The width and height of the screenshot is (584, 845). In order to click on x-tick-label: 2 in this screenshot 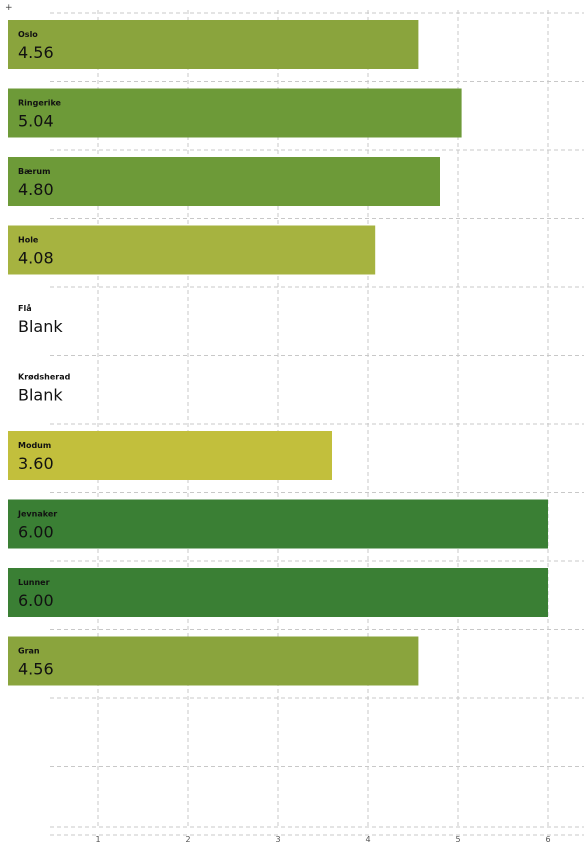, I will do `click(187, 839)`.